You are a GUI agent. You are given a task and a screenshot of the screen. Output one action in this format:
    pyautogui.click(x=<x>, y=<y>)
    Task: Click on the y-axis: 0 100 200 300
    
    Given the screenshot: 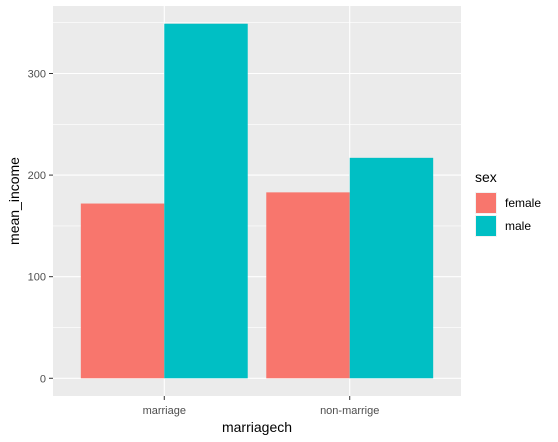 What is the action you would take?
    pyautogui.click(x=40, y=227)
    